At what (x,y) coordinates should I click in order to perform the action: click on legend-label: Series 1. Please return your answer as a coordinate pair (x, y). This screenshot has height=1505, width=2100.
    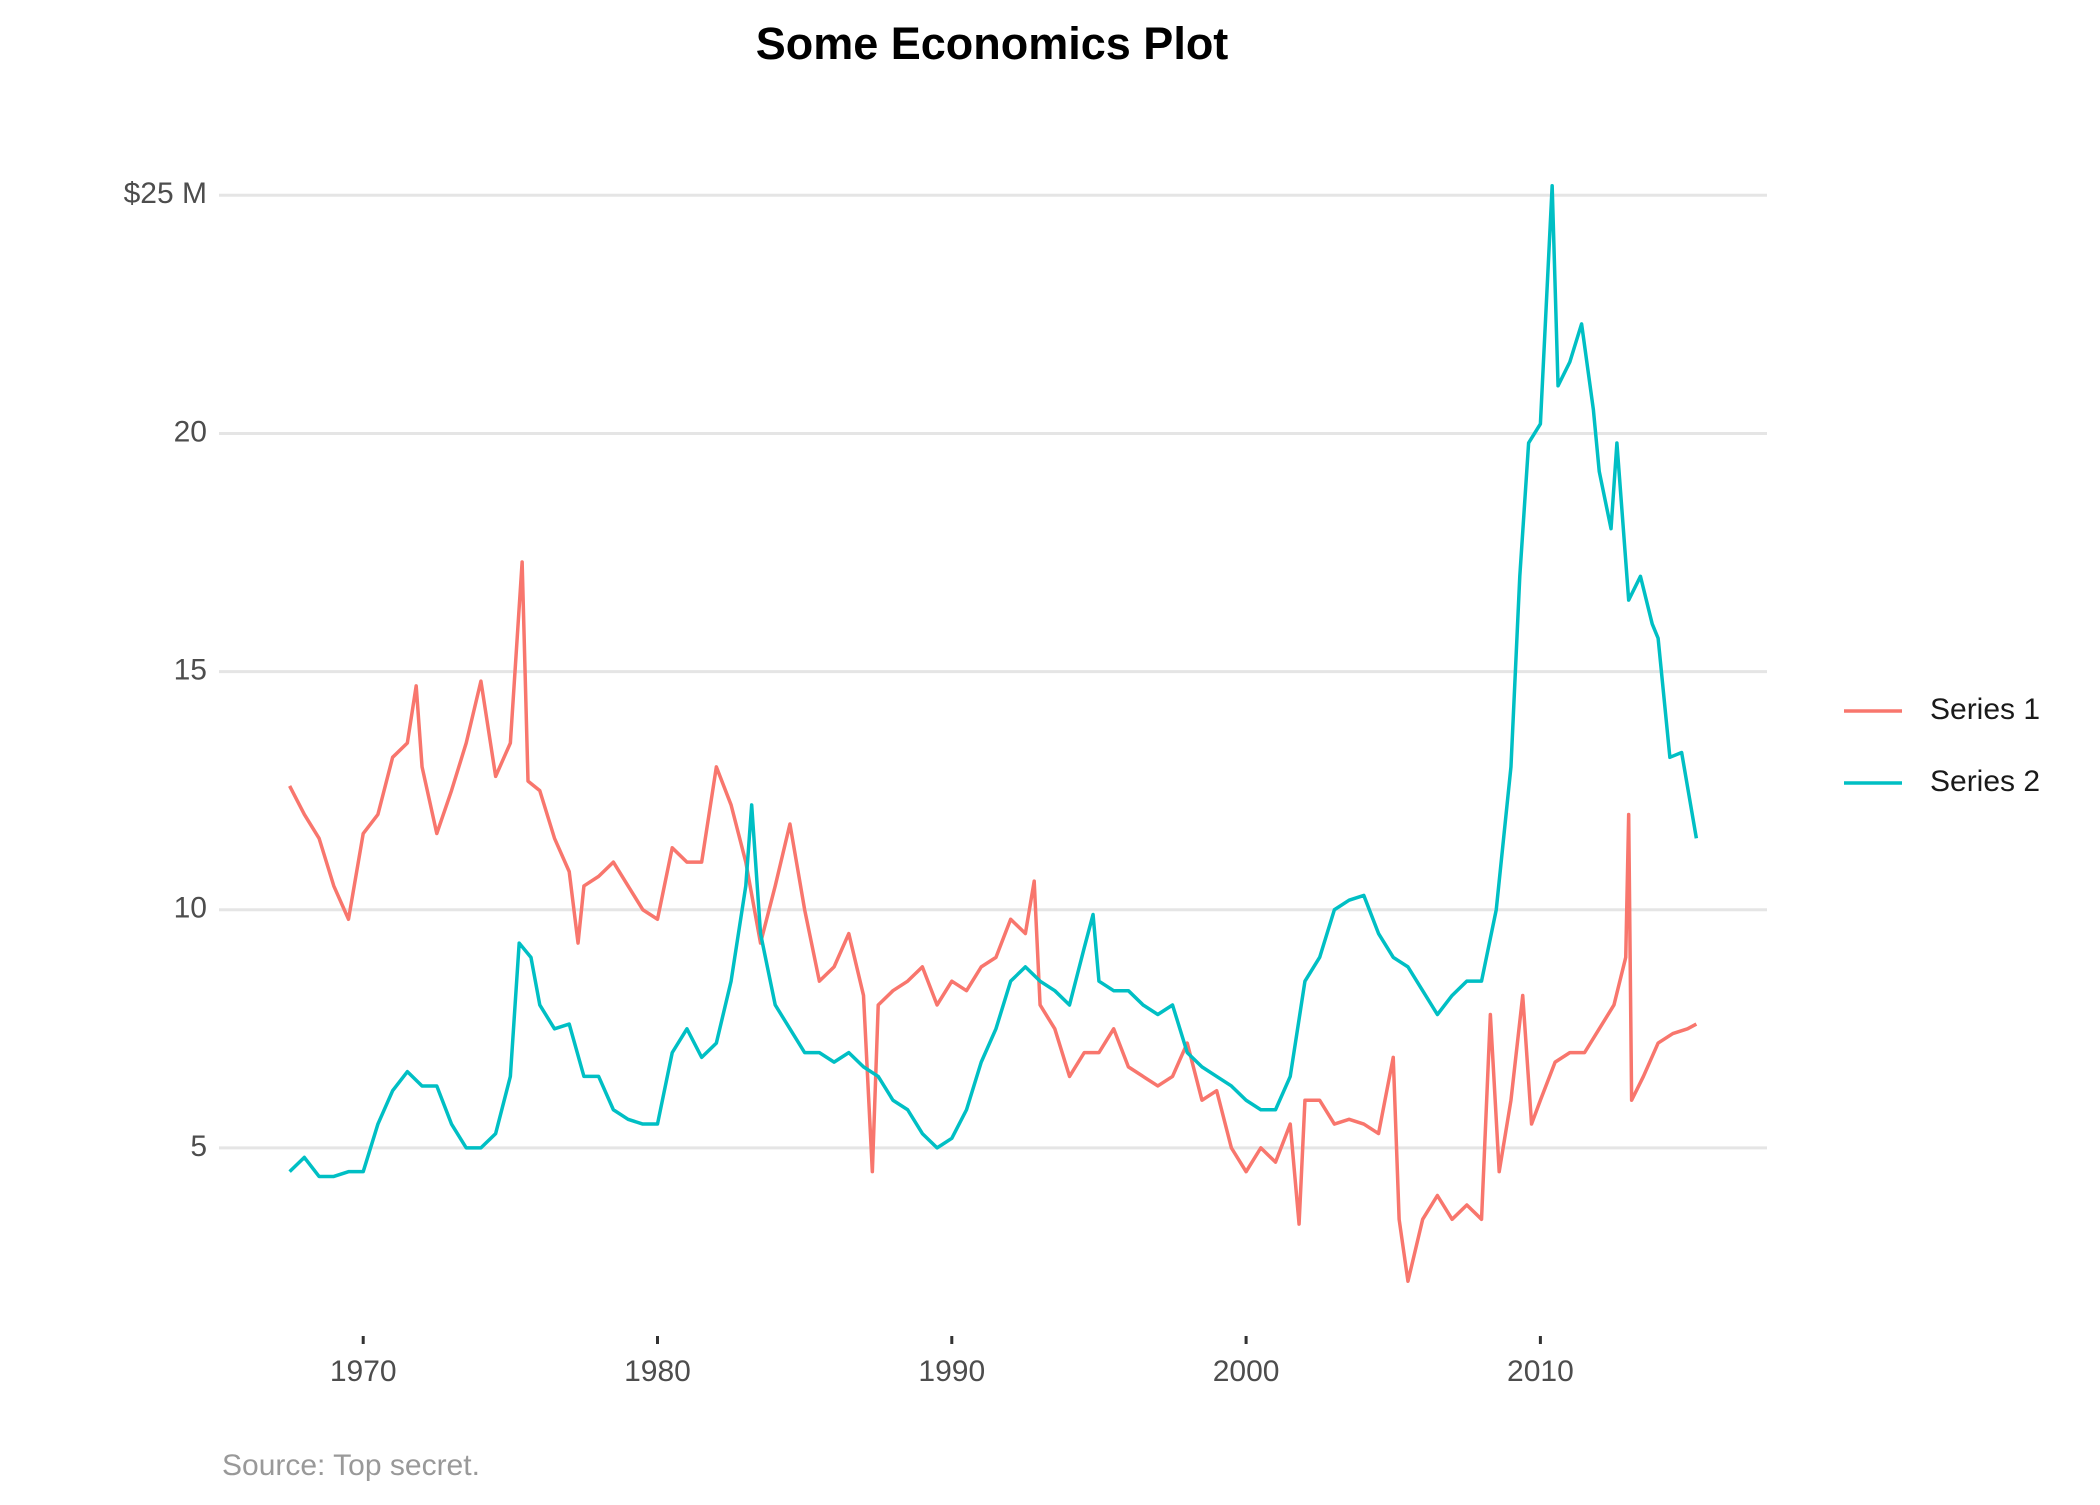
    Looking at the image, I should click on (1985, 709).